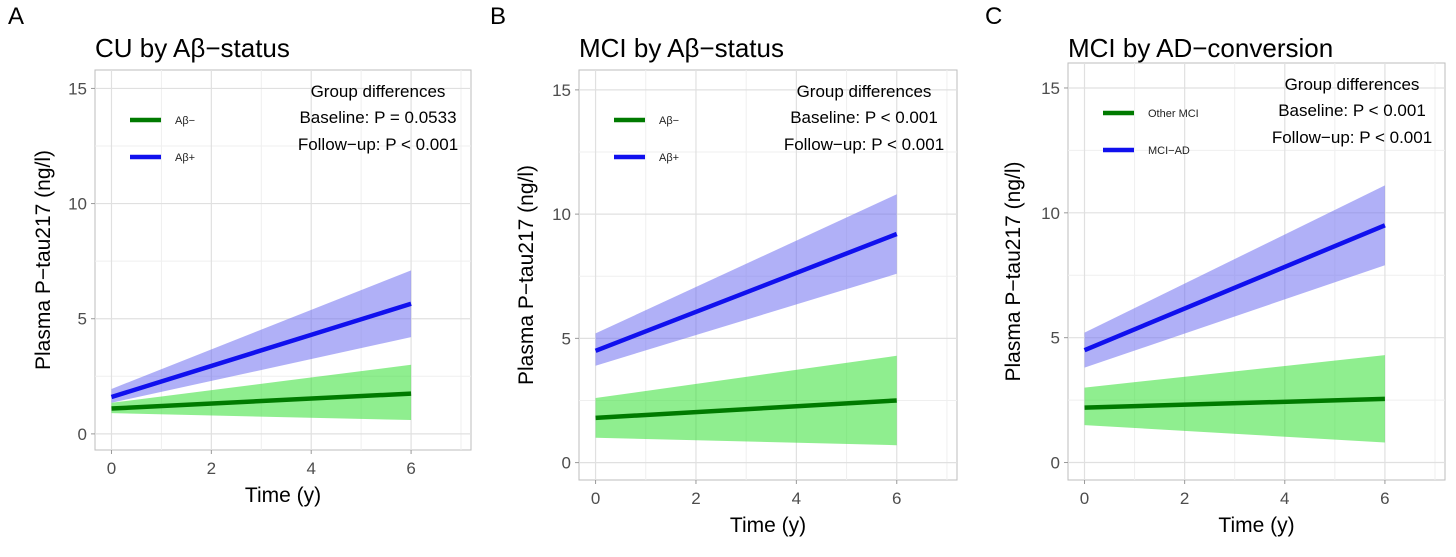 This screenshot has width=1456, height=557. Describe the element at coordinates (16, 16) in the screenshot. I see `panel-letter: A` at that location.